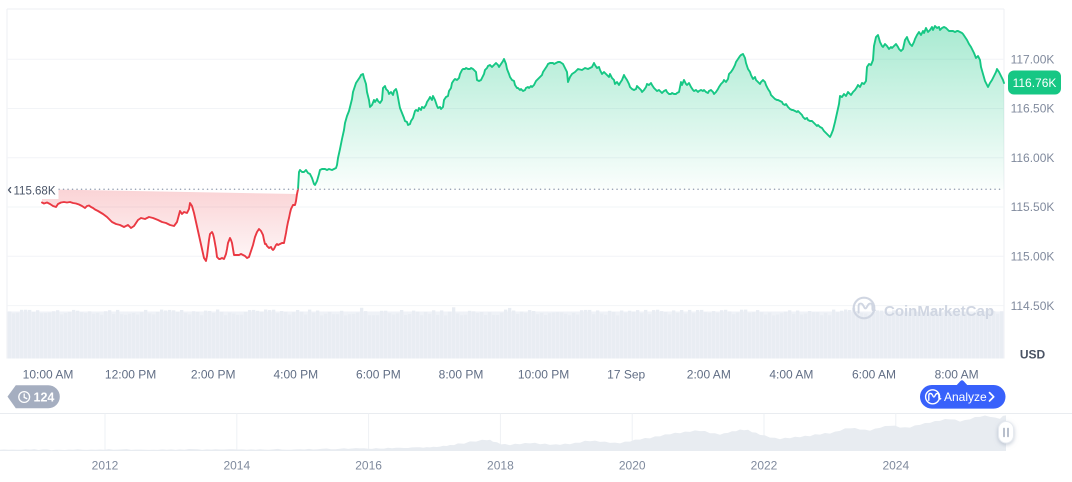  Describe the element at coordinates (1033, 306) in the screenshot. I see `svg-text: 114.50K` at that location.